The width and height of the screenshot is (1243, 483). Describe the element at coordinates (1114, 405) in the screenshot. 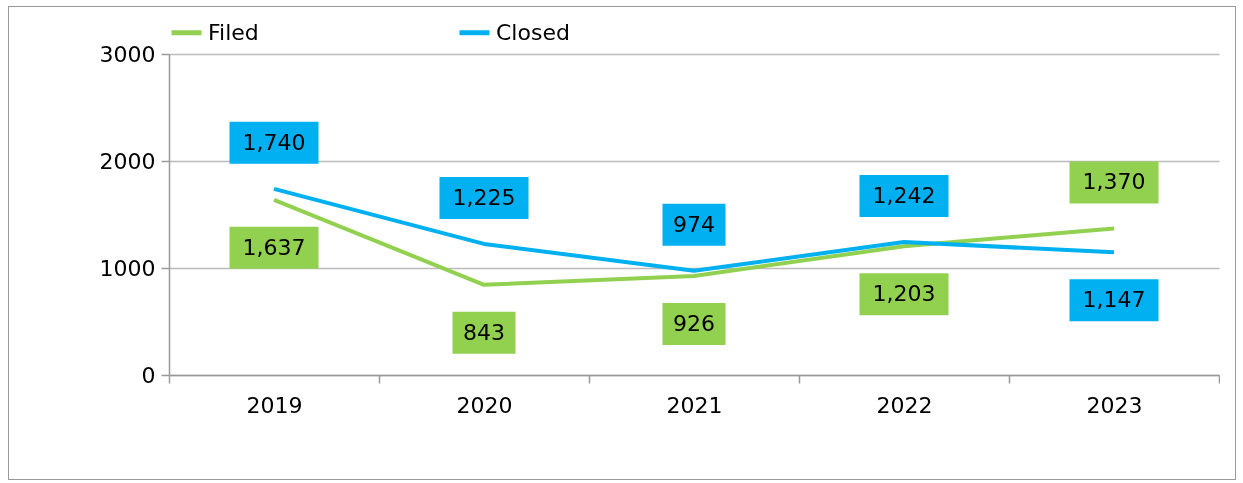

I see `x-tick-label: 2023` at that location.